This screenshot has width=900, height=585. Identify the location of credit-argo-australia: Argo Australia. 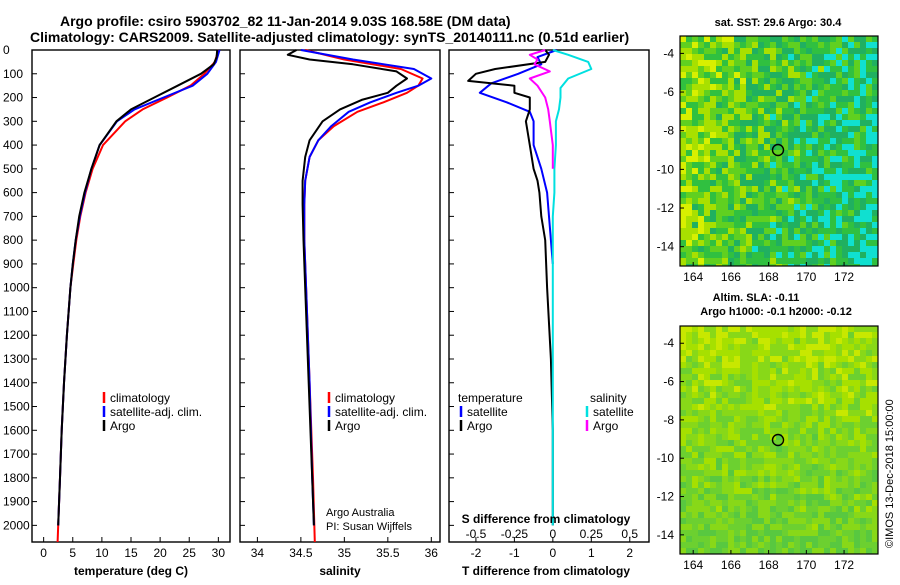
(360, 513).